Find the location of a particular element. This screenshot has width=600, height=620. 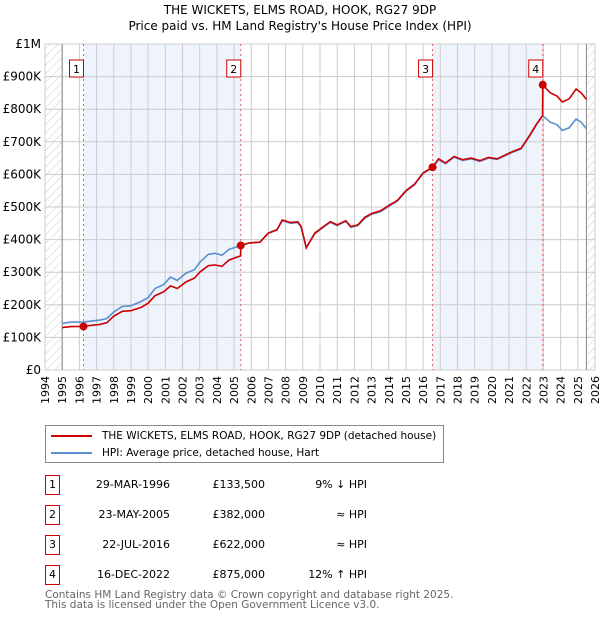

x-tick-label: 2010 is located at coordinates (320, 390).